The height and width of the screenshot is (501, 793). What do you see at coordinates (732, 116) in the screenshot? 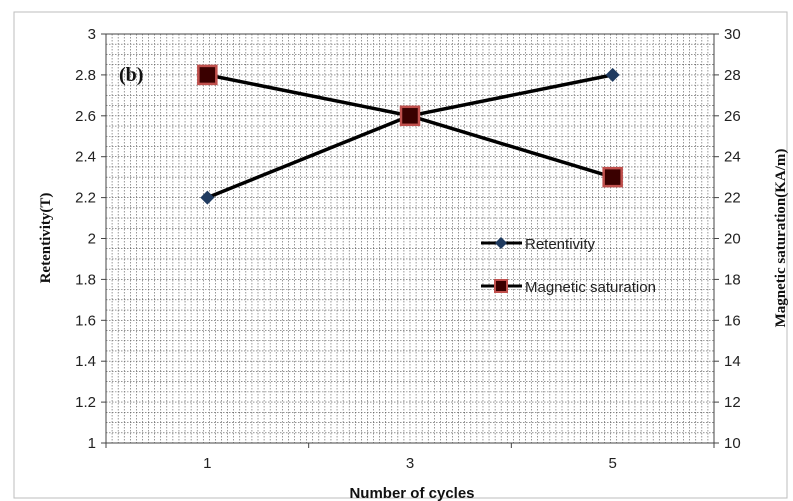
I see `y-right-tick-label: 26` at bounding box center [732, 116].